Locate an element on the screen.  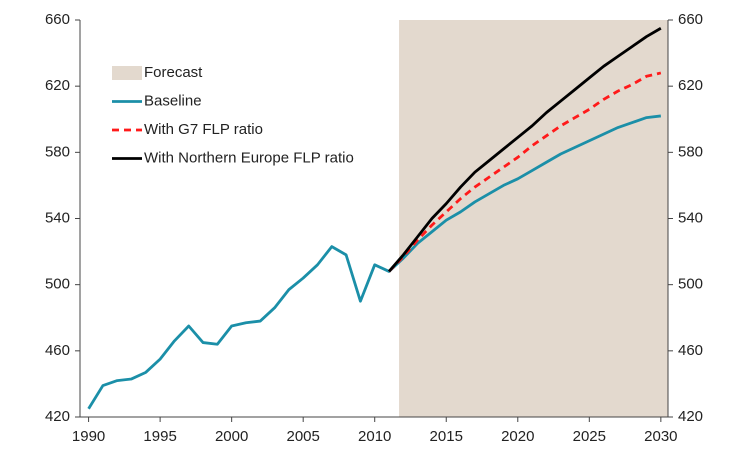
y2-tick-label: 660 is located at coordinates (690, 19).